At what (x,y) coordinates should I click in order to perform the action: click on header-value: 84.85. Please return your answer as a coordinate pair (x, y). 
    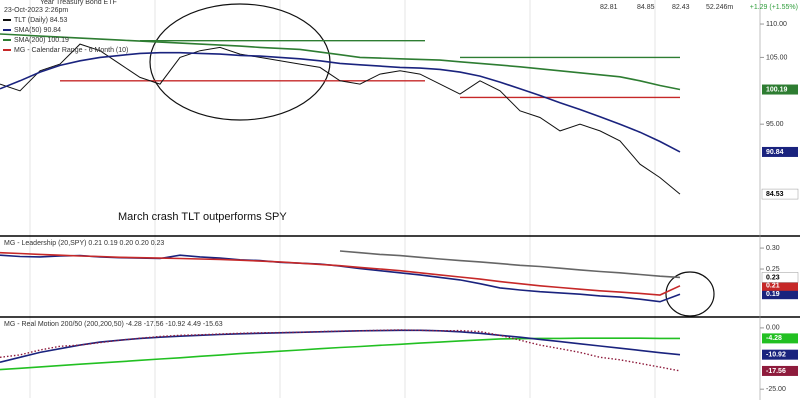
    Looking at the image, I should click on (646, 7).